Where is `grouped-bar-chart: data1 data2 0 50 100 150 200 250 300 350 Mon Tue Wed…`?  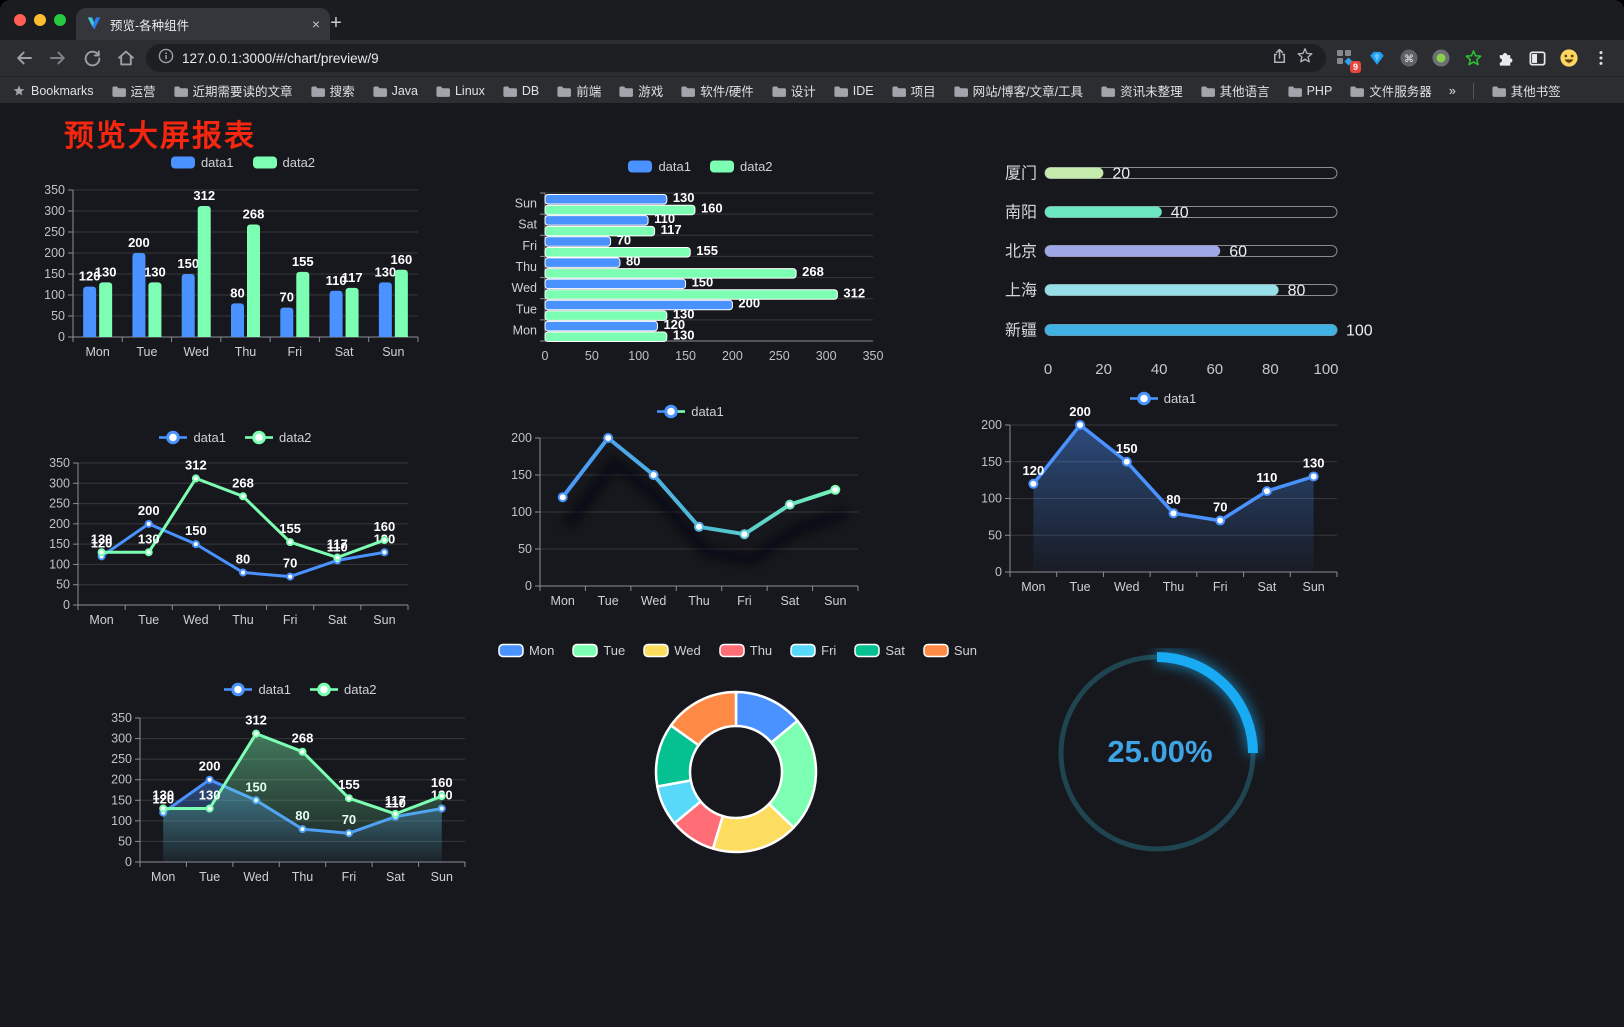
grouped-bar-chart: data1 data2 0 50 100 150 200 250 300 350 Mon Tue Wed… is located at coordinates (242, 261).